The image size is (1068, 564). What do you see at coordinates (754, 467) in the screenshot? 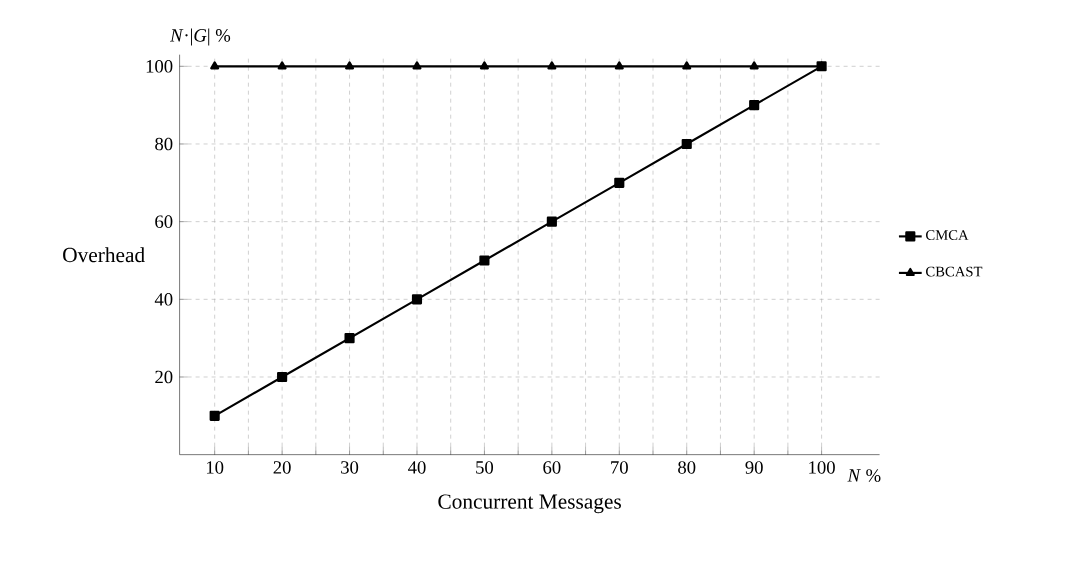
I see `x-tick-label: 90` at bounding box center [754, 467].